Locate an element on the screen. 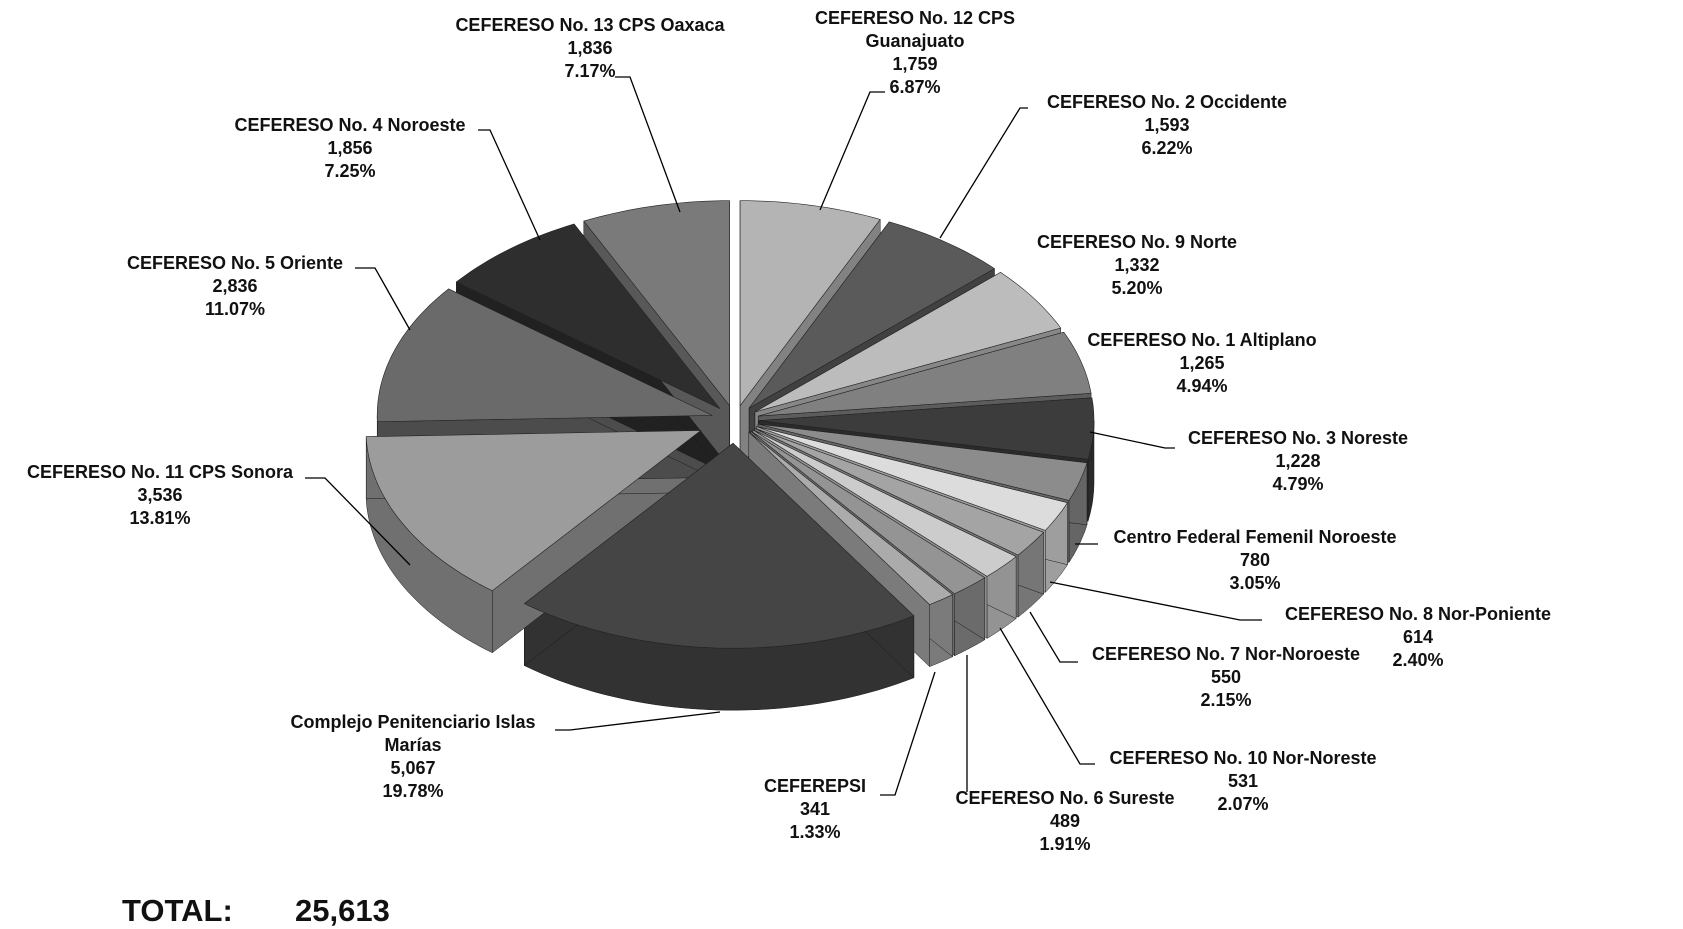  slice-label: CEFERESO No. 6 Sureste 489 1.91% is located at coordinates (1065, 821).